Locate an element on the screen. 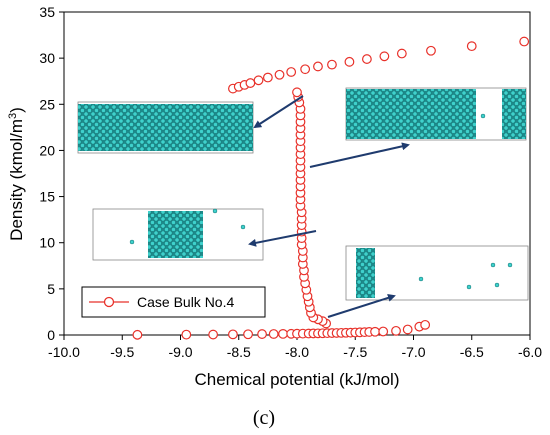 The width and height of the screenshot is (550, 435). snapshot-inset-slab-middle is located at coordinates (178, 234).